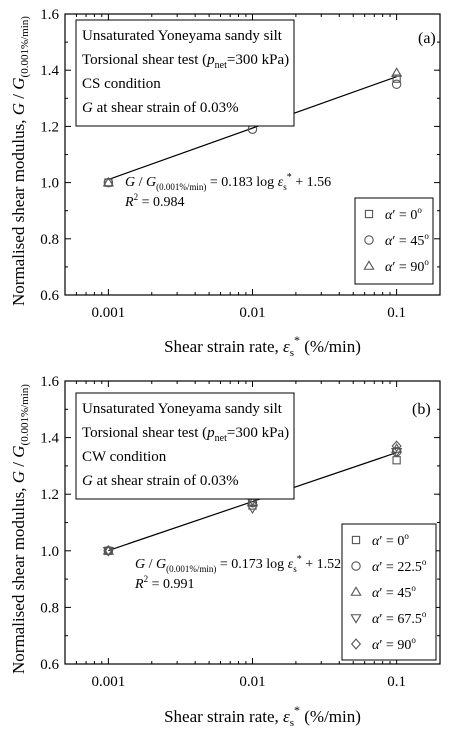 The image size is (474, 733). I want to click on panel-label: (b), so click(421, 409).